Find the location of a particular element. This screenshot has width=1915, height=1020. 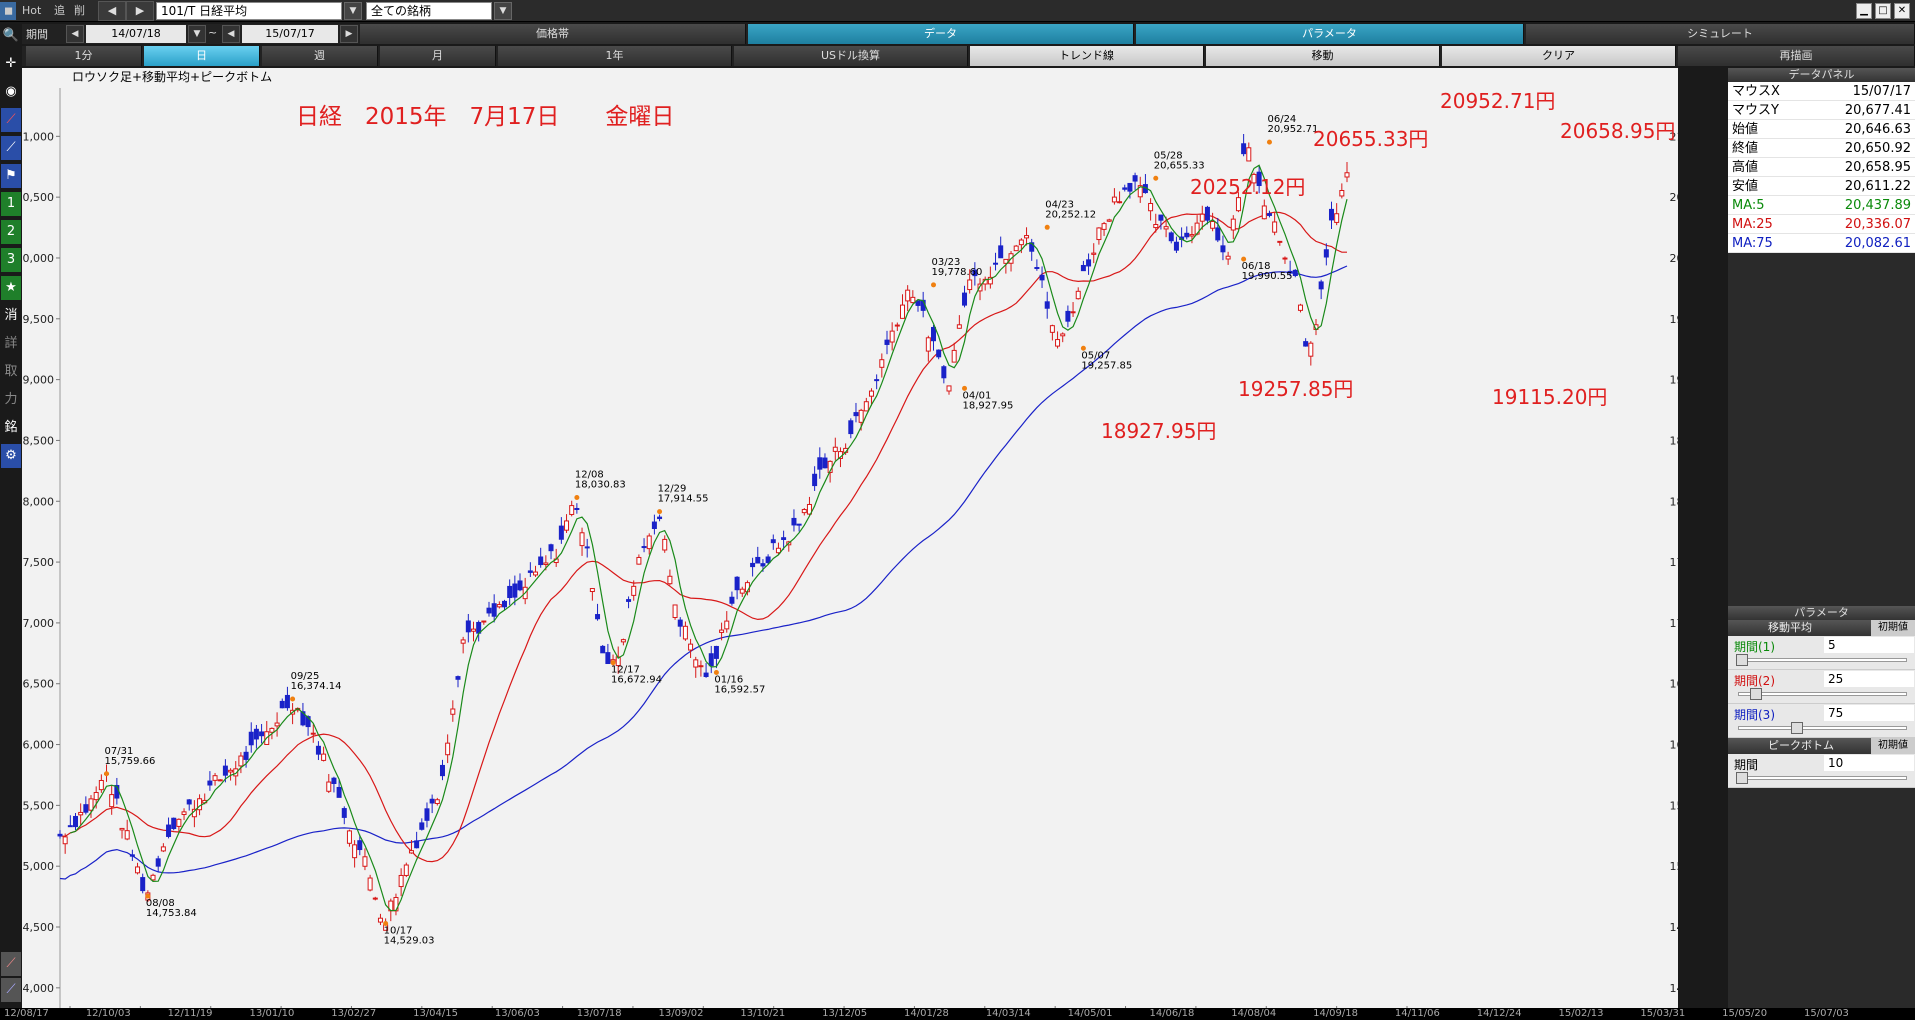

interval-day-button: 日 is located at coordinates (202, 56).